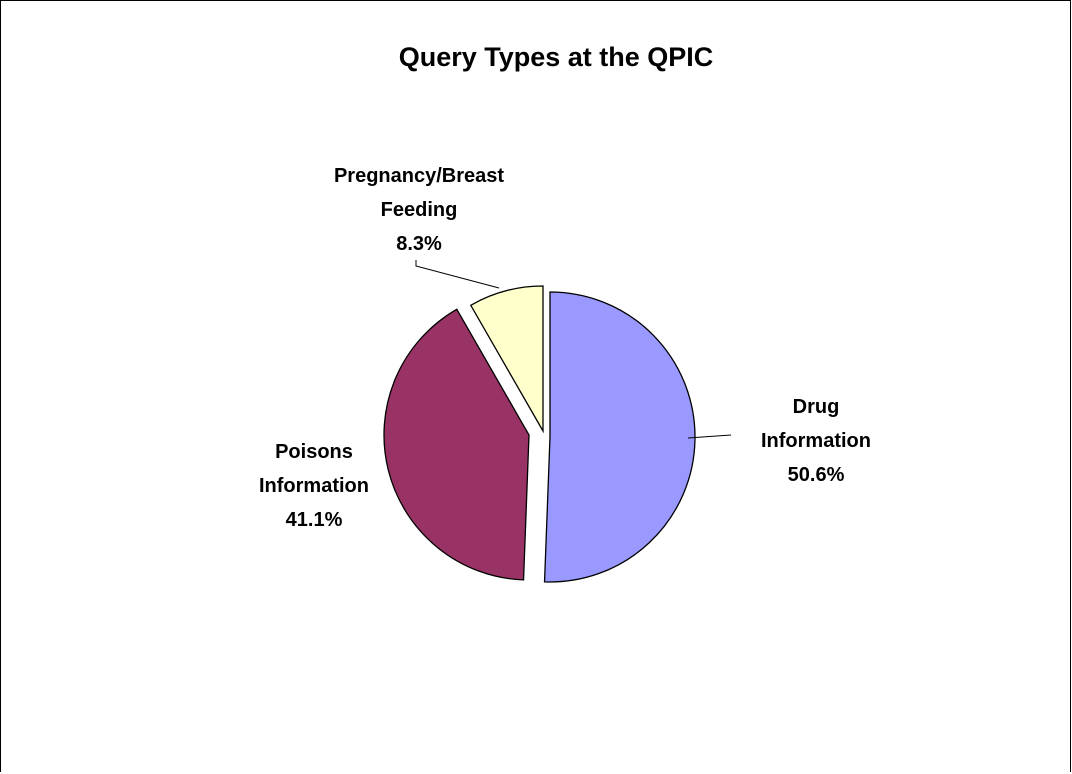 This screenshot has height=774, width=1072. I want to click on slice-percent: 8.3%, so click(419, 244).